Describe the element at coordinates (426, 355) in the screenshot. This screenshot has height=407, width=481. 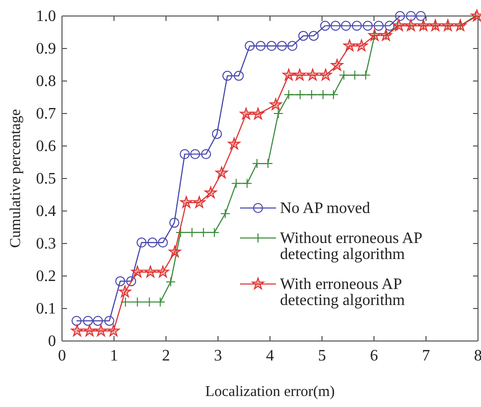
I see `x-tick-label: 7` at that location.